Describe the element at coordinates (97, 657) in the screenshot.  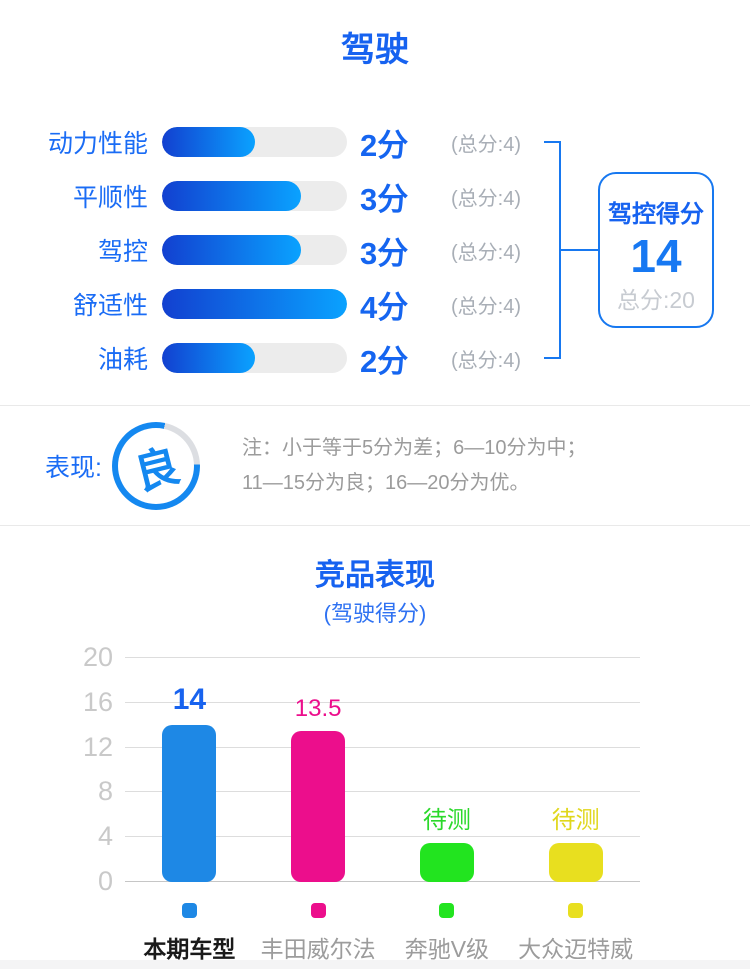
I see `y-axis-tick-label: 20` at that location.